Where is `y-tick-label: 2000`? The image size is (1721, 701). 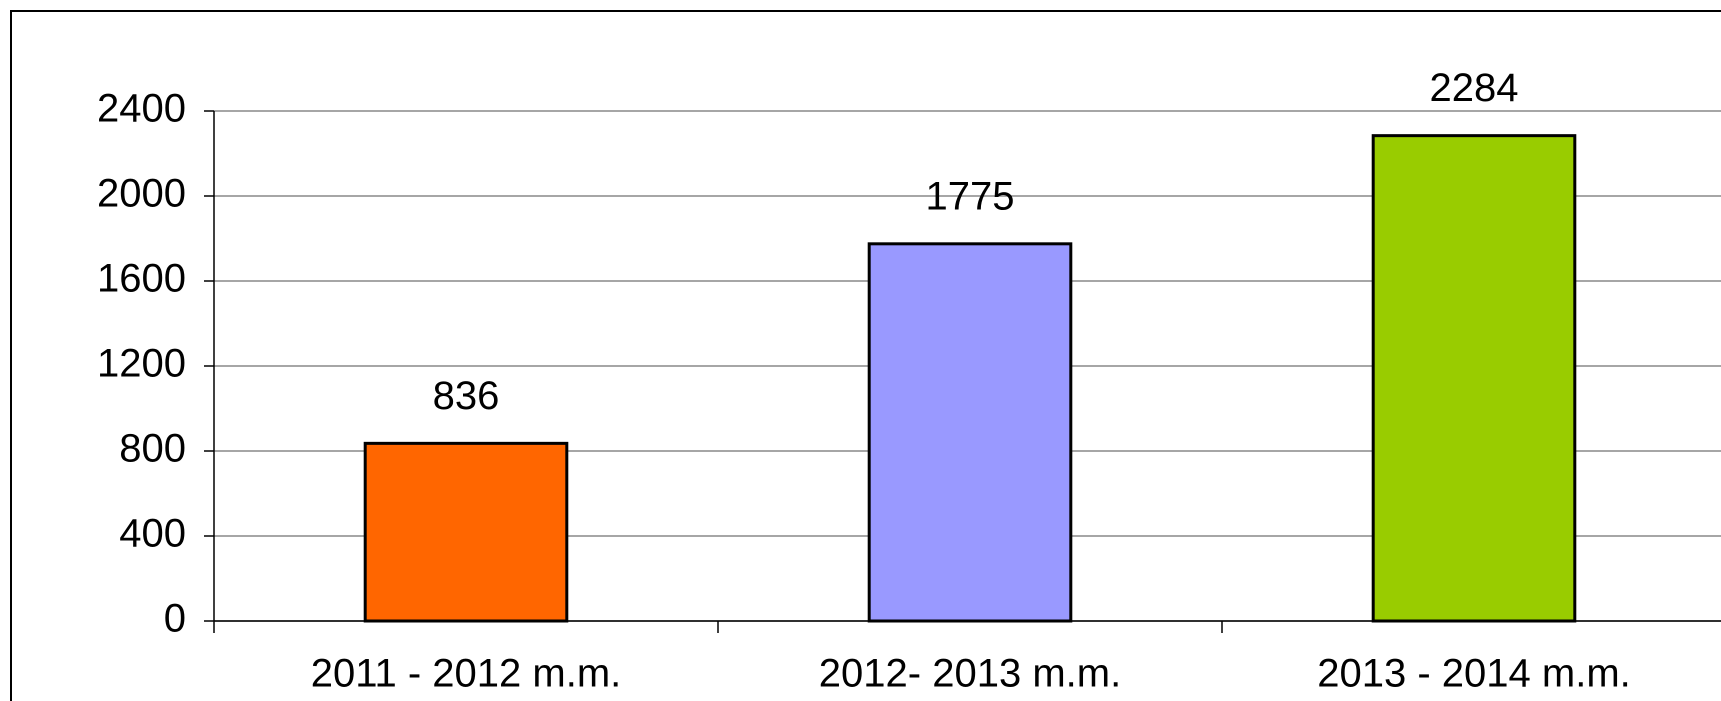 y-tick-label: 2000 is located at coordinates (141, 194).